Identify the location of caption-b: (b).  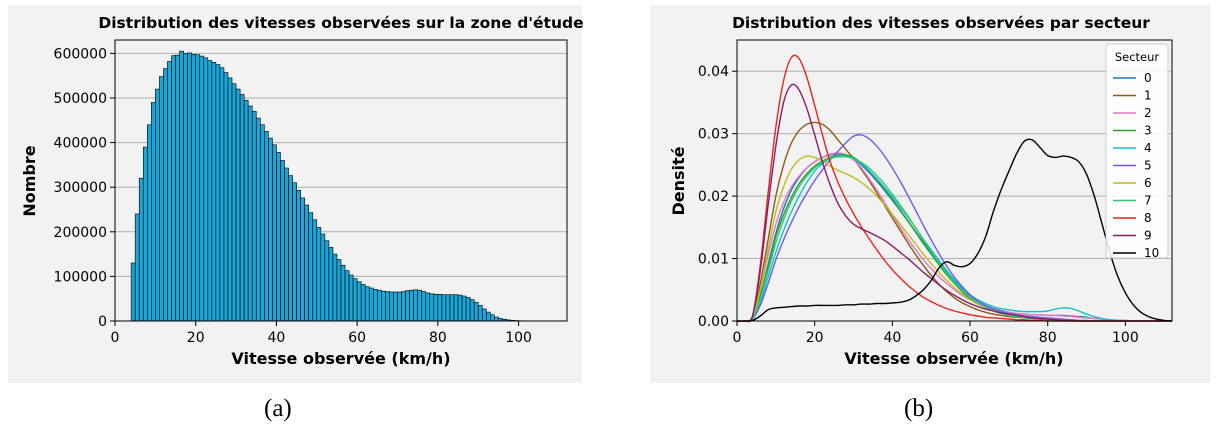
(919, 408).